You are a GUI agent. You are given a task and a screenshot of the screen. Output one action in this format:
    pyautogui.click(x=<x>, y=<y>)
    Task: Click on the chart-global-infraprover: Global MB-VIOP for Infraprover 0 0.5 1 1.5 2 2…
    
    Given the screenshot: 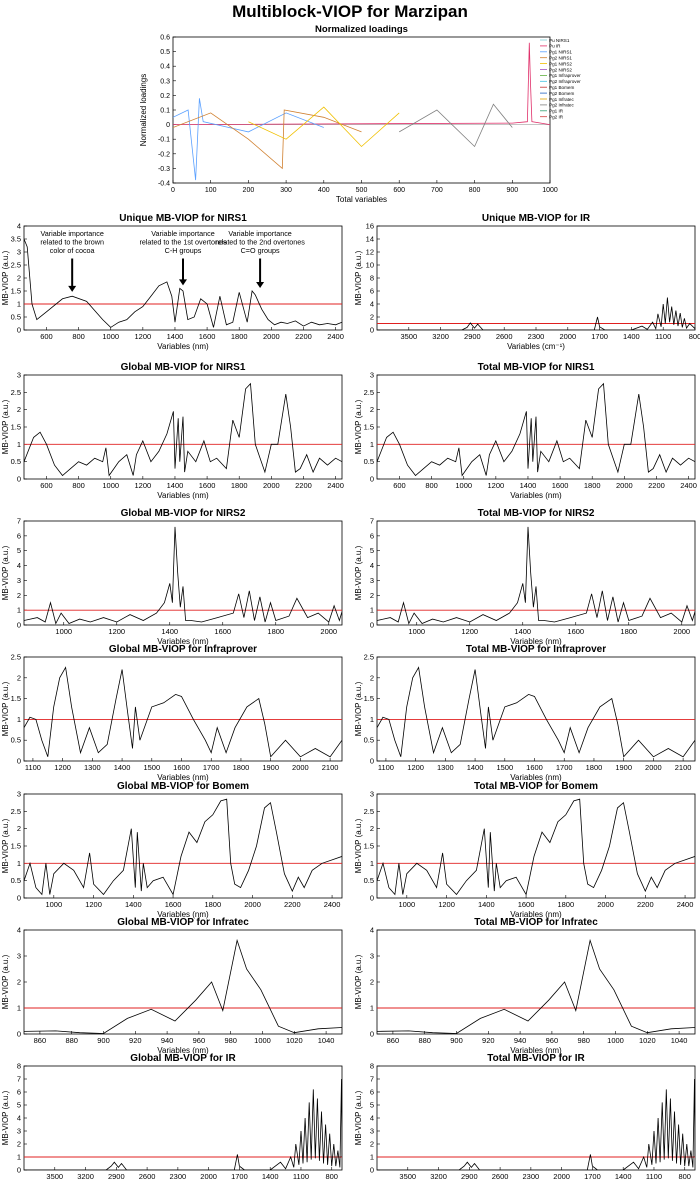 What is the action you would take?
    pyautogui.click(x=172, y=713)
    